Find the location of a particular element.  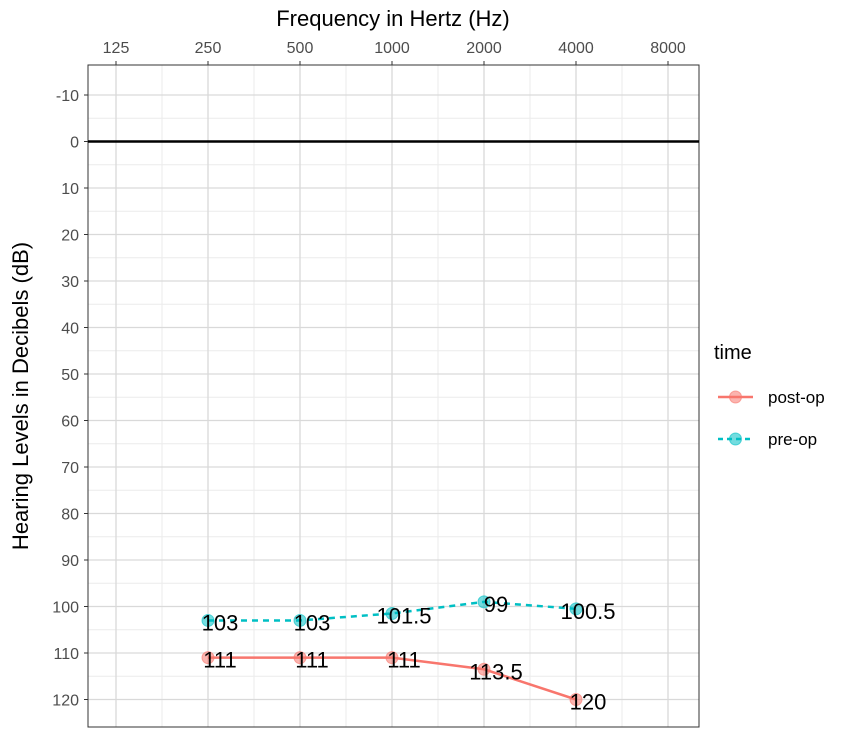

y-tick-label: 90 is located at coordinates (70, 561).